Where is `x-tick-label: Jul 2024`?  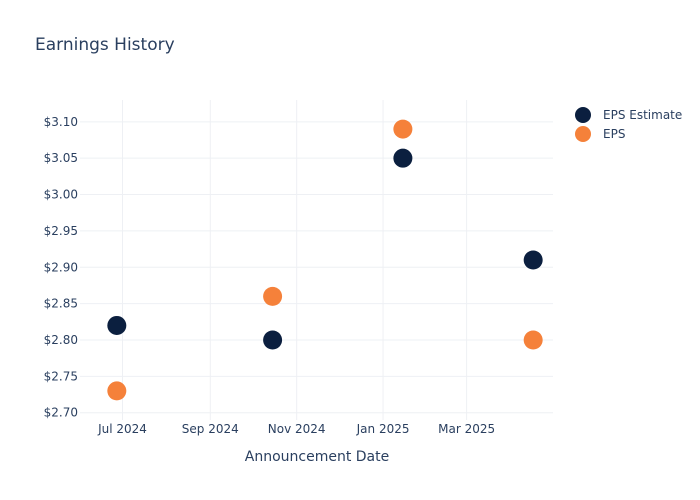 x-tick-label: Jul 2024 is located at coordinates (122, 429).